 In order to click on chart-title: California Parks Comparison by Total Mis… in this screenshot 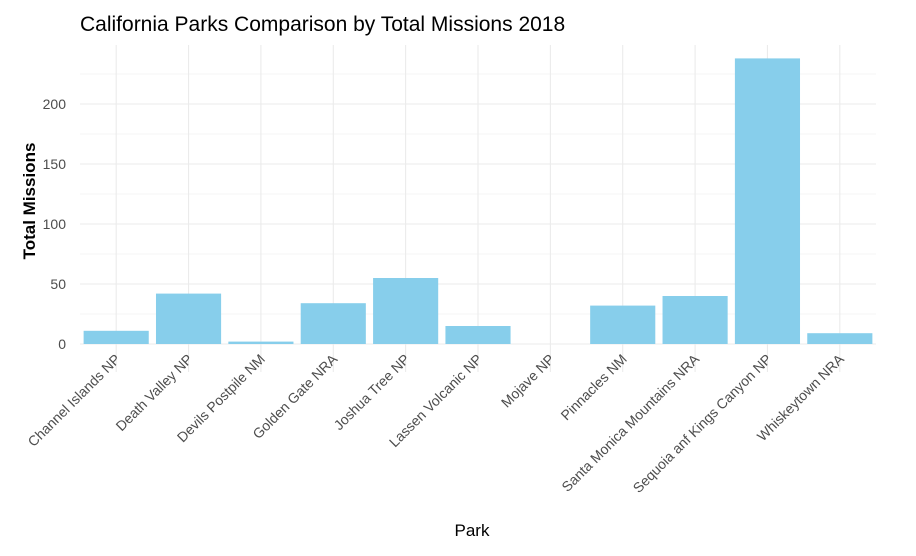, I will do `click(323, 24)`.